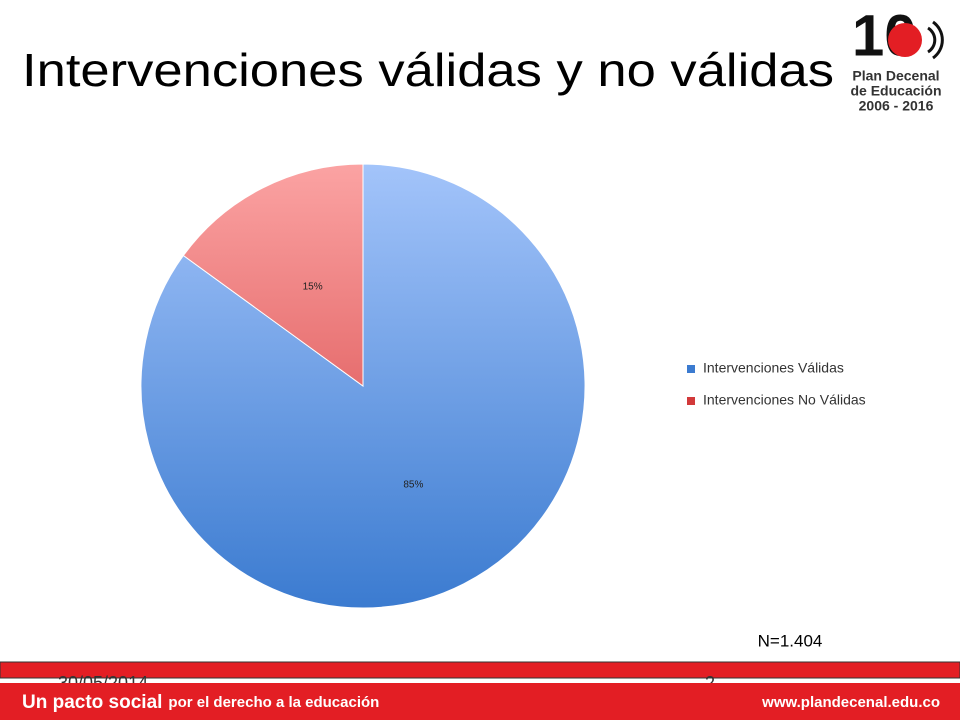 This screenshot has height=720, width=960. Describe the element at coordinates (896, 106) in the screenshot. I see `logo-line: 2006 - 2016` at that location.